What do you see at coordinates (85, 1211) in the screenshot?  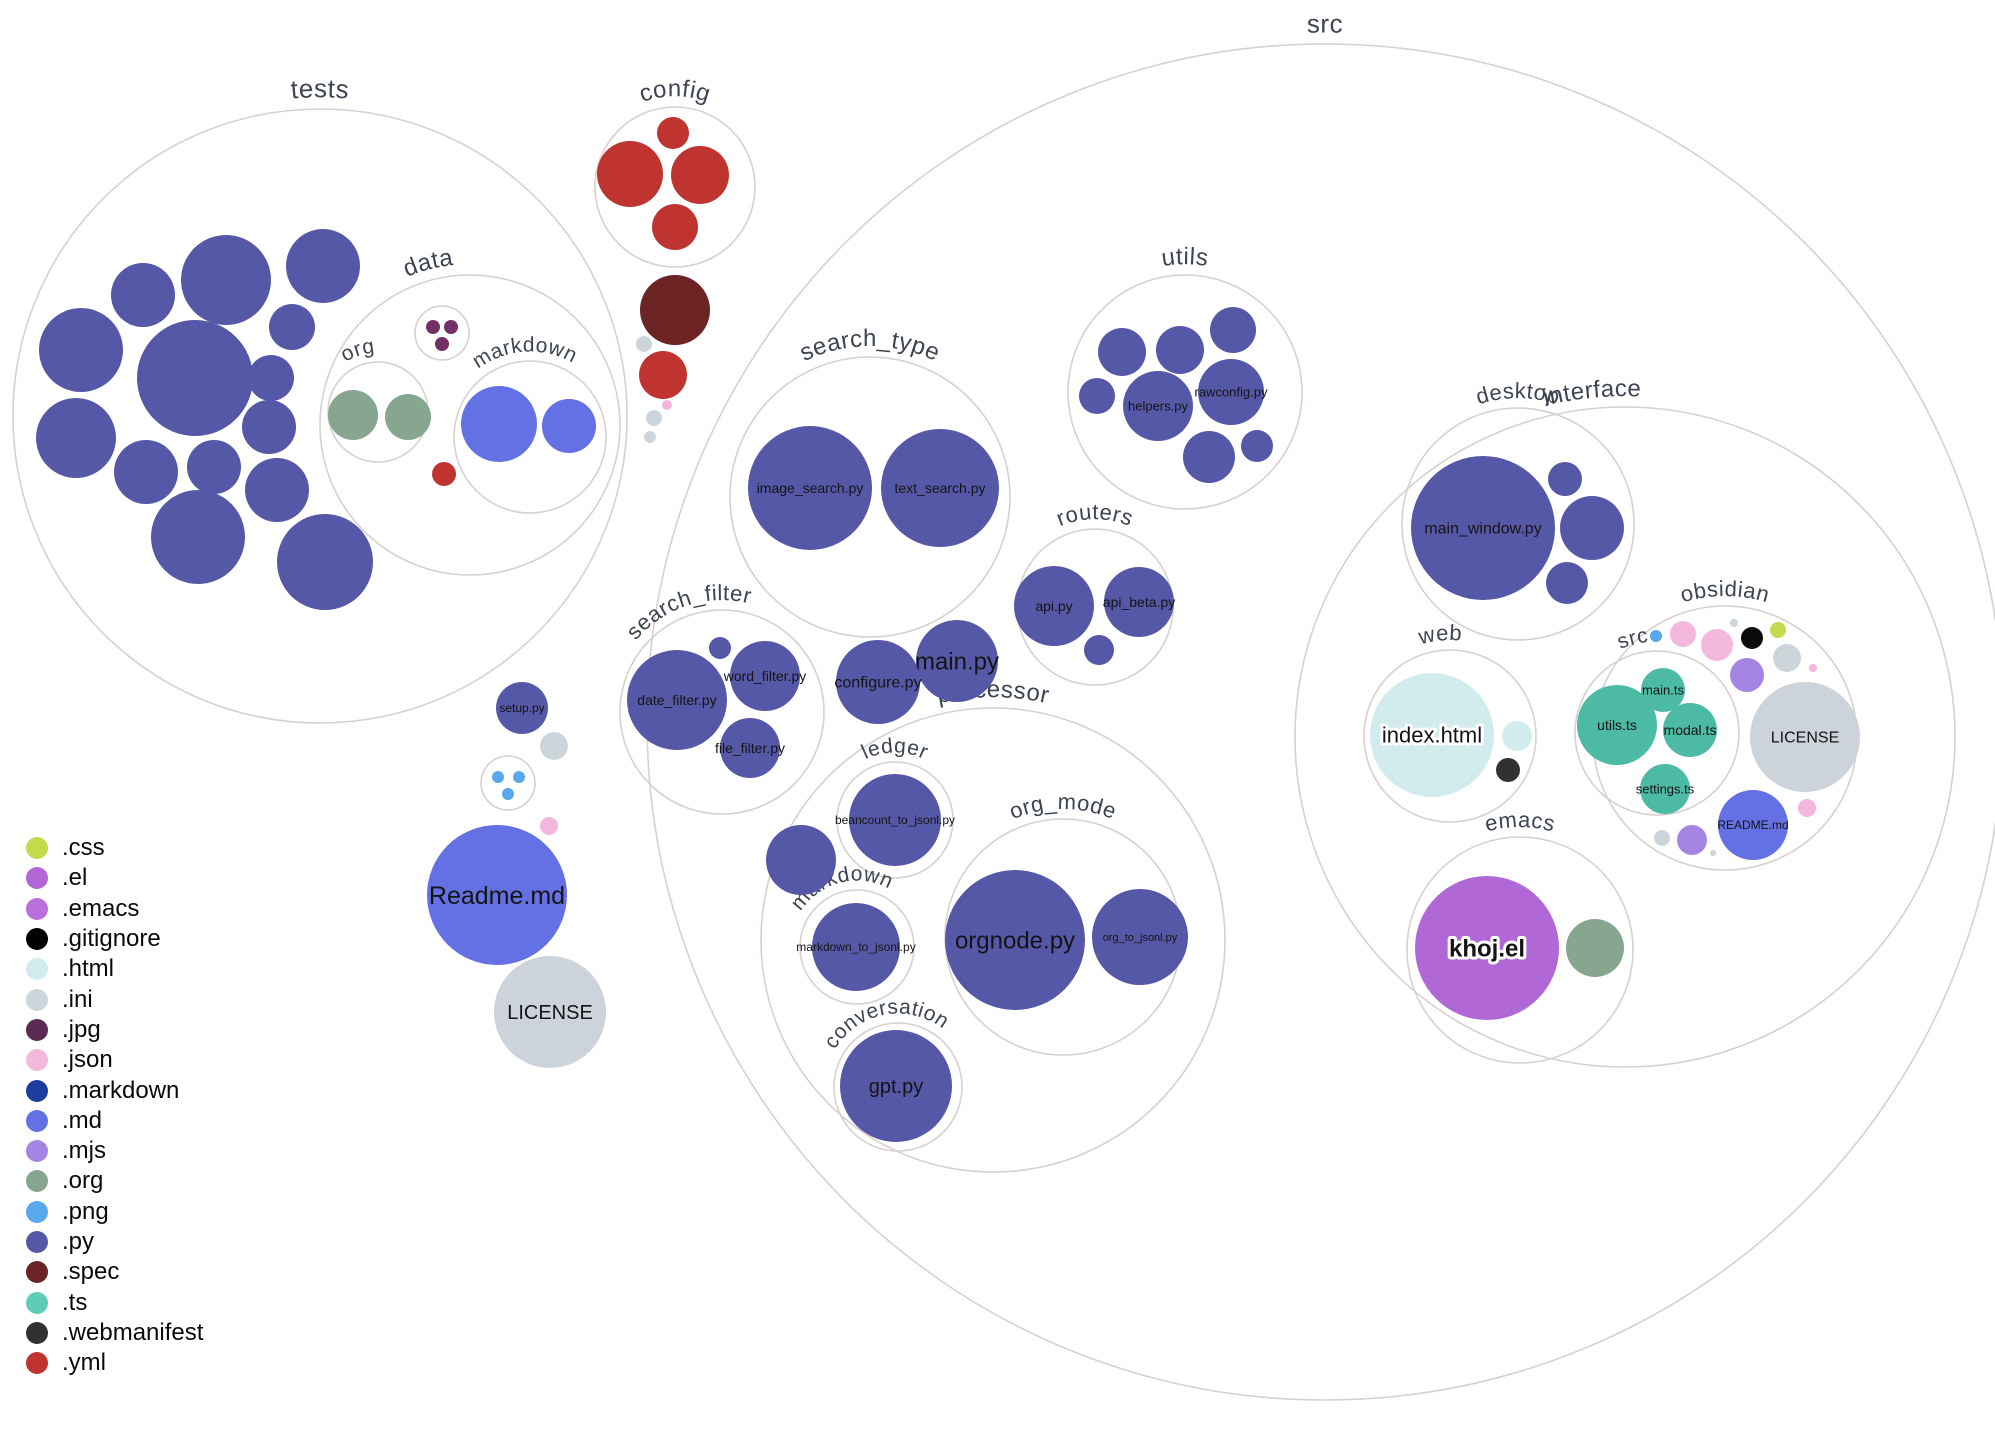 I see `legend-label-png: .png` at bounding box center [85, 1211].